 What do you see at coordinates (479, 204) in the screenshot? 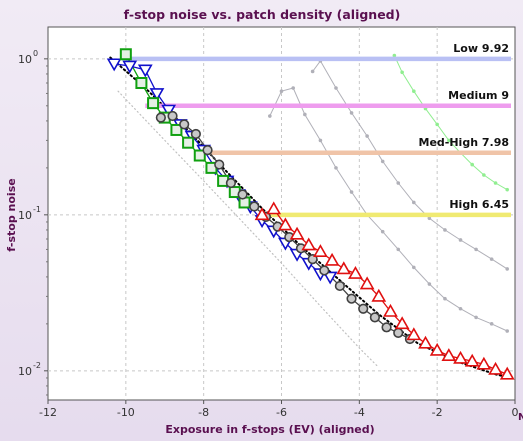
I see `threshold-label: High 6.45` at bounding box center [479, 204].